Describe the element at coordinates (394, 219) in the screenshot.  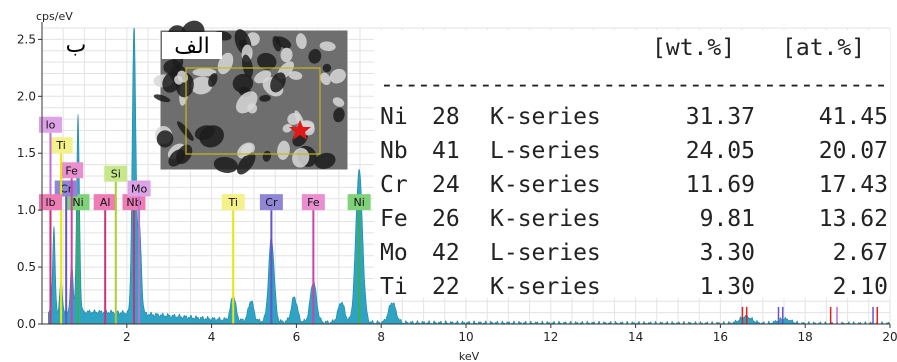
I see `table-cell-element: Fe` at that location.